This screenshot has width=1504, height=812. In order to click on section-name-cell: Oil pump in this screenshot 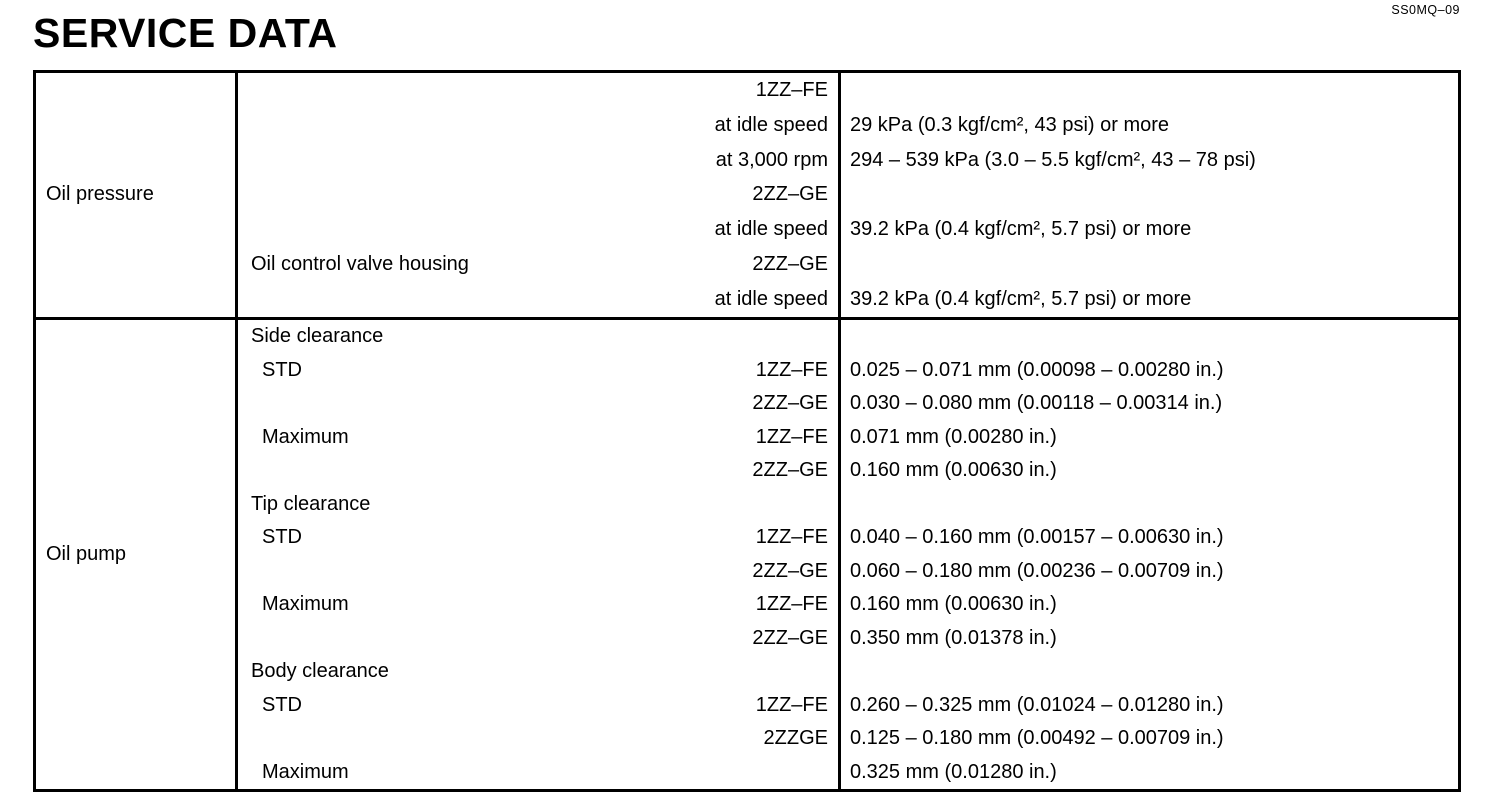, I will do `click(137, 554)`.